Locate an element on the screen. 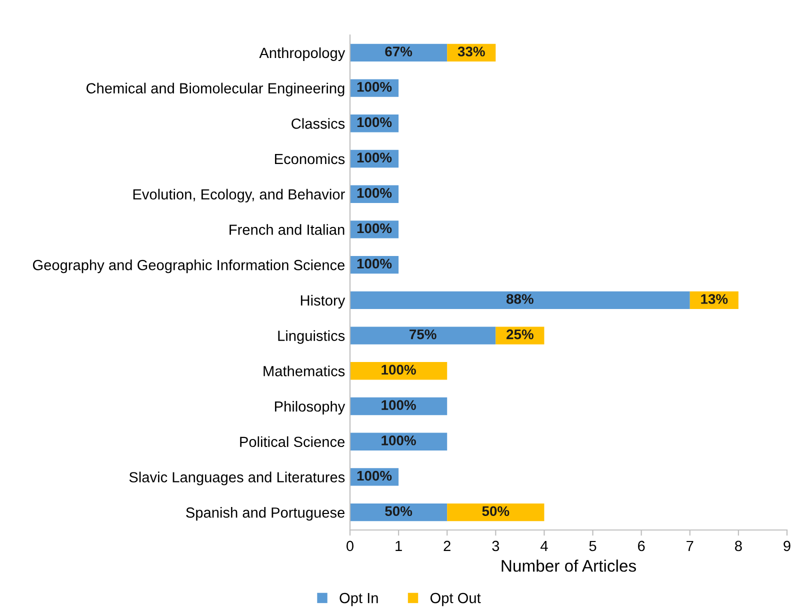 The image size is (798, 615). annotation: 67% is located at coordinates (398, 51).